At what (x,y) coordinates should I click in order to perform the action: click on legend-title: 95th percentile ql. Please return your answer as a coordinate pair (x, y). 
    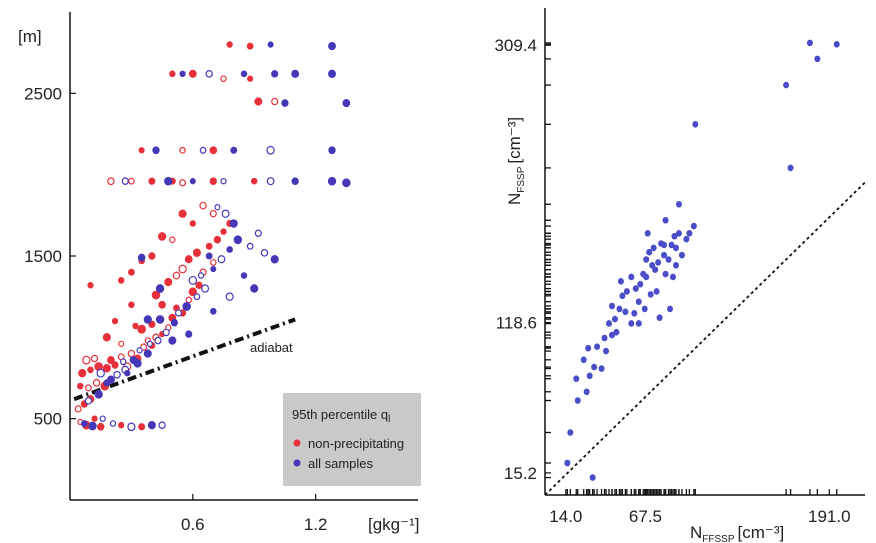
    Looking at the image, I should click on (341, 416).